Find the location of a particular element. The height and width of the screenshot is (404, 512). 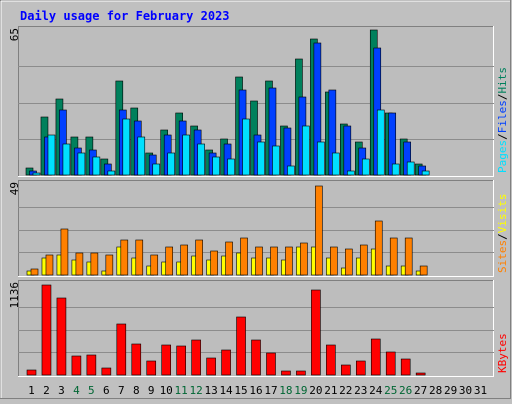

legend-visits: Visits is located at coordinates (502, 214).